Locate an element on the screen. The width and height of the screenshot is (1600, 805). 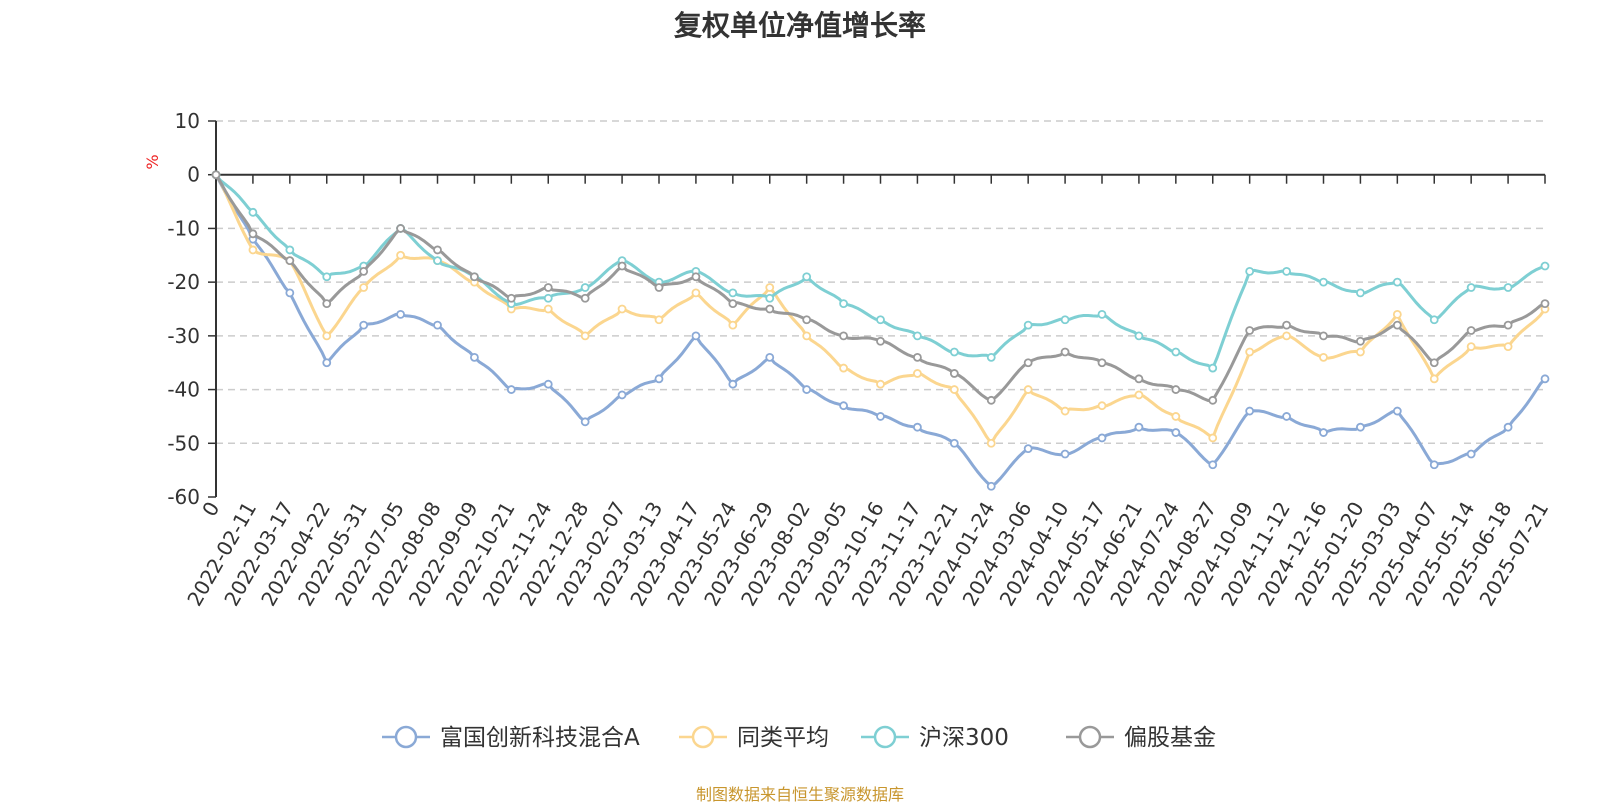
chart-title: 复权单位净值增长率 is located at coordinates (799, 25).